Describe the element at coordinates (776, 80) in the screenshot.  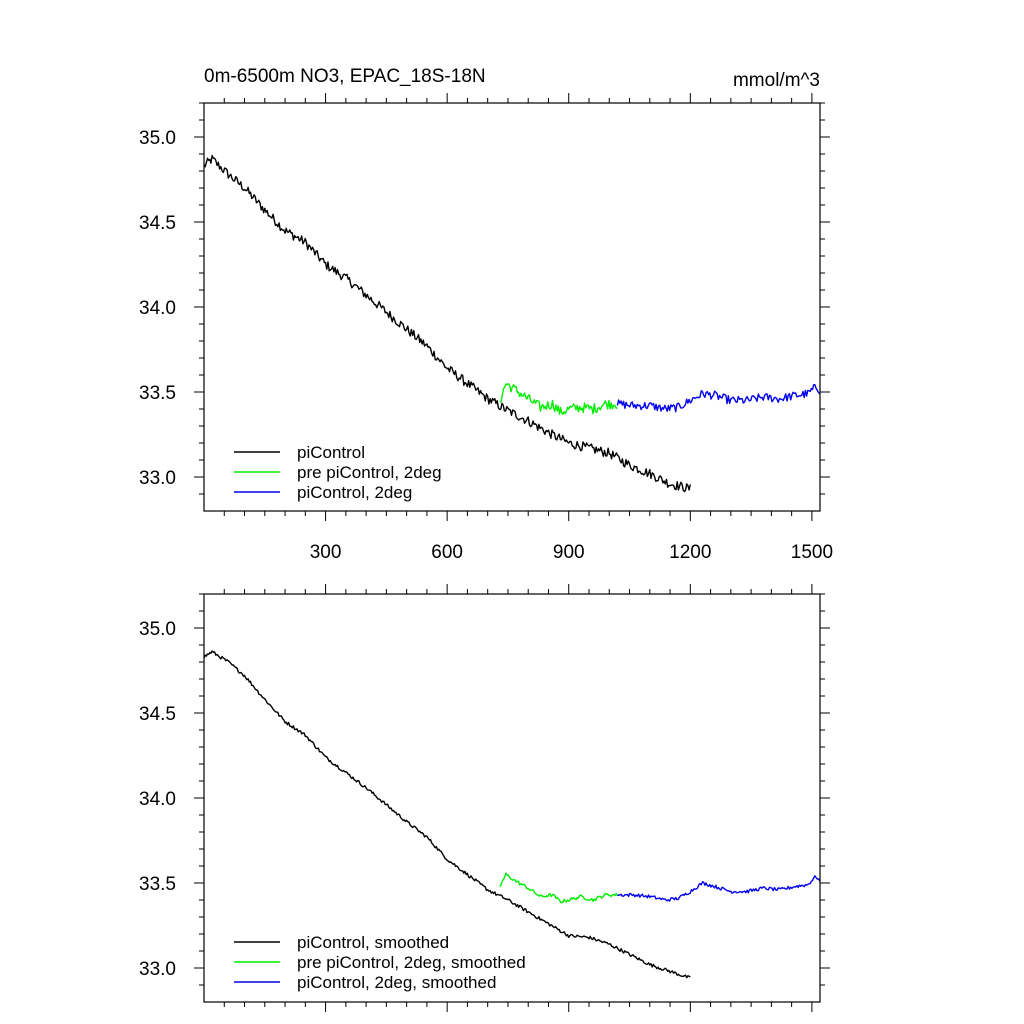
I see `units-label: mmol/m^3` at that location.